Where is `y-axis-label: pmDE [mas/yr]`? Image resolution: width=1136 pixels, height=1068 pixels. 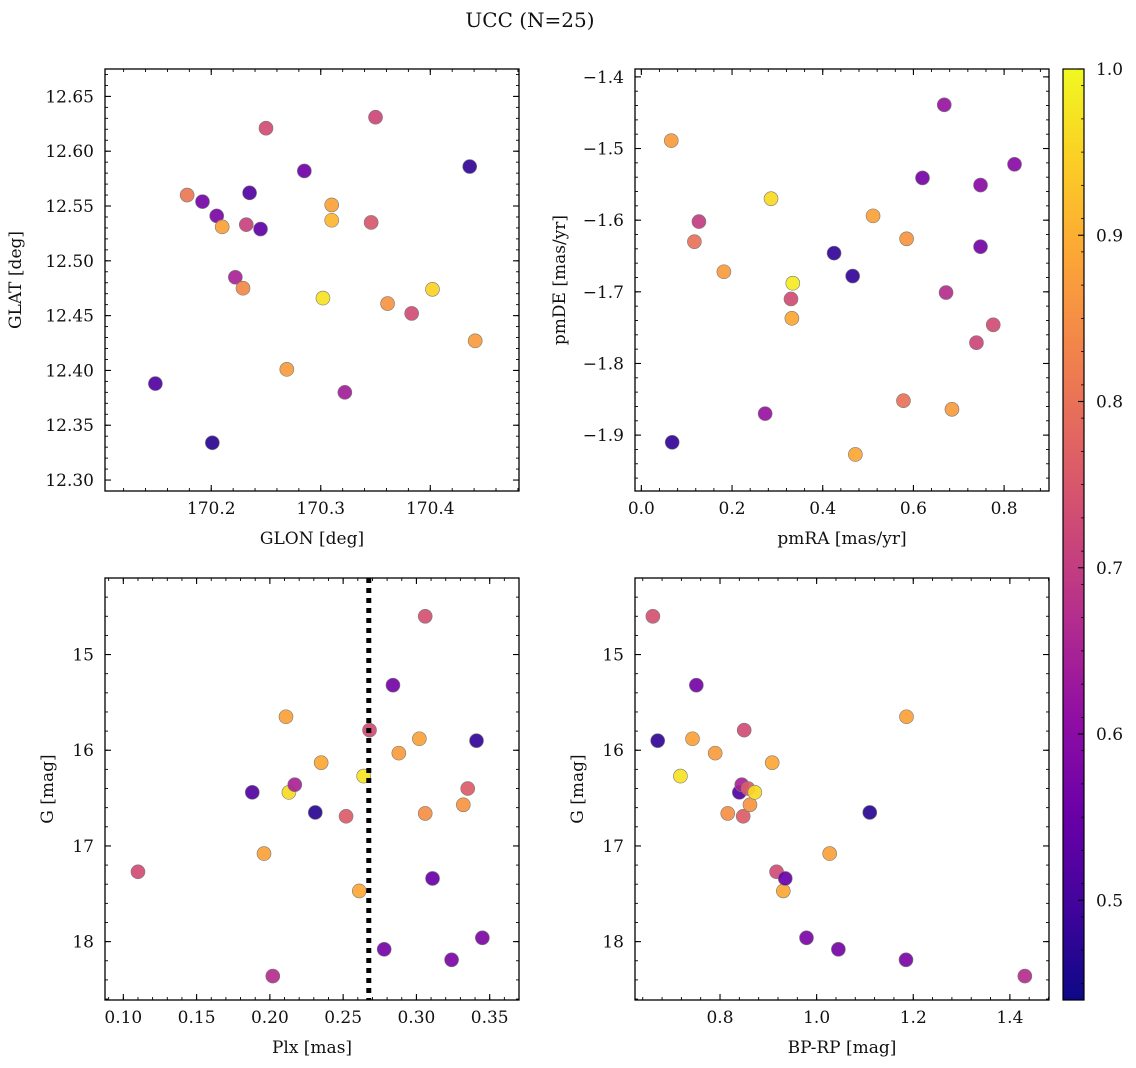 y-axis-label: pmDE [mas/yr] is located at coordinates (560, 280).